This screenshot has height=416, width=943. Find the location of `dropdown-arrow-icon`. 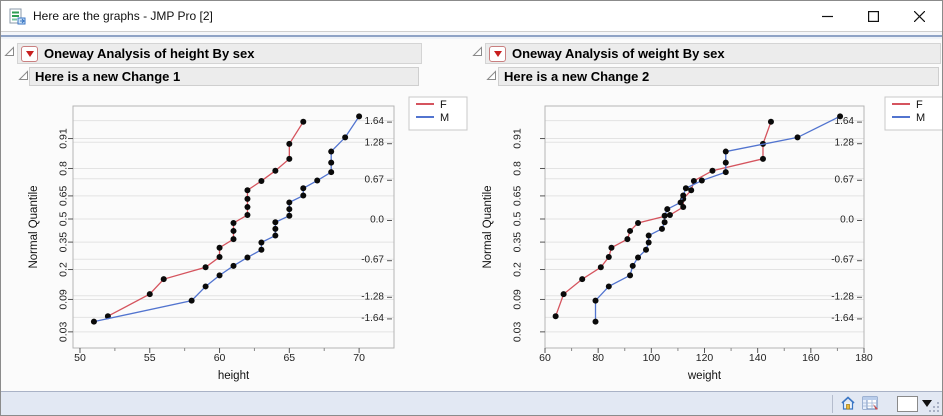

dropdown-arrow-icon is located at coordinates (927, 403).